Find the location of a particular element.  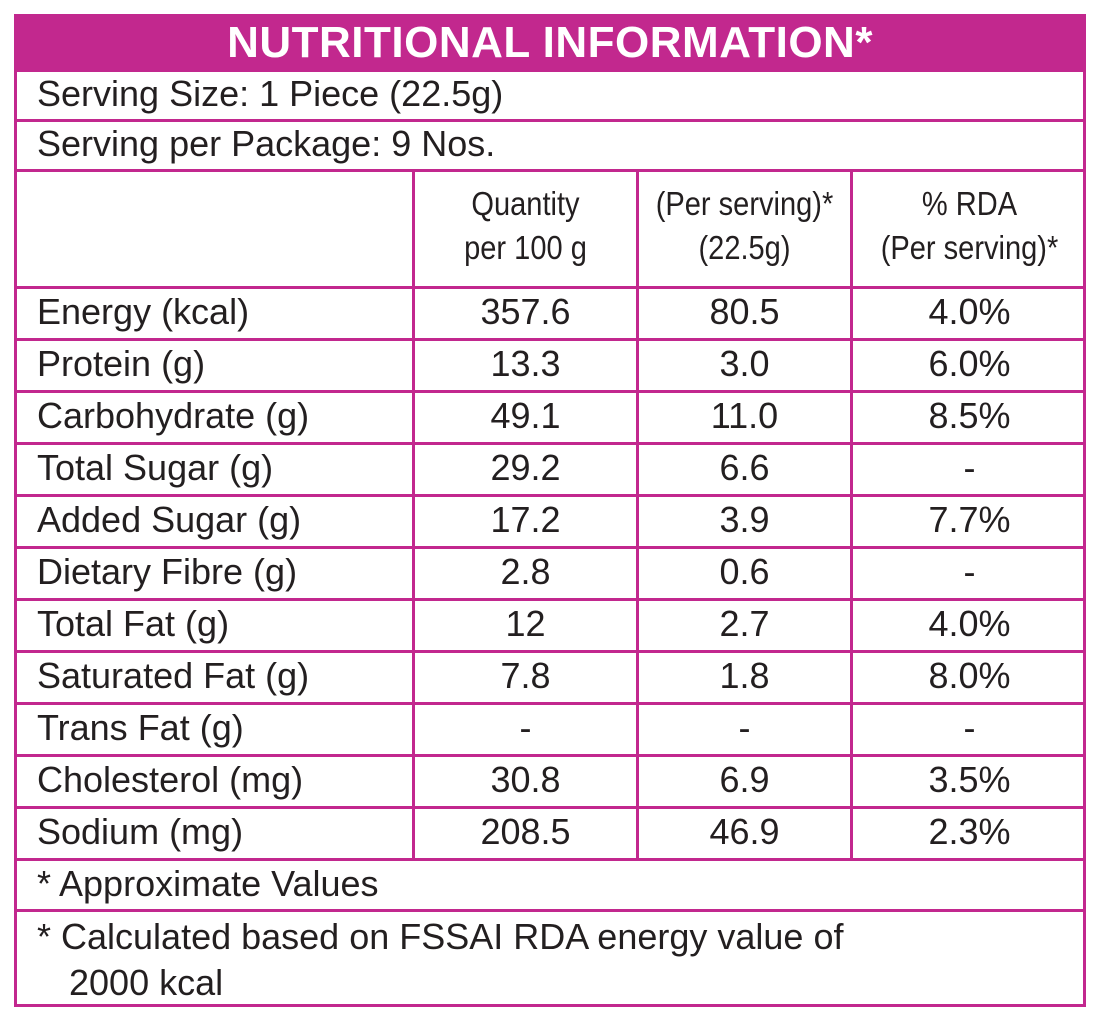

table-row: Sodium (mg) 208.5 46.9 2.3% is located at coordinates (550, 832).